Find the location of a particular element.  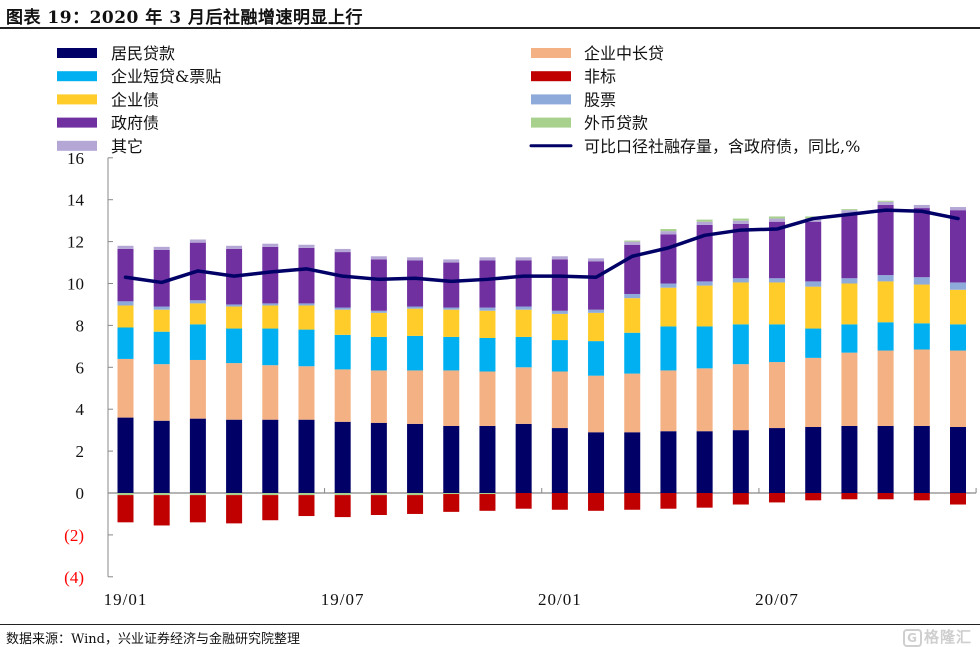

legend-label: 非标 is located at coordinates (600, 76).